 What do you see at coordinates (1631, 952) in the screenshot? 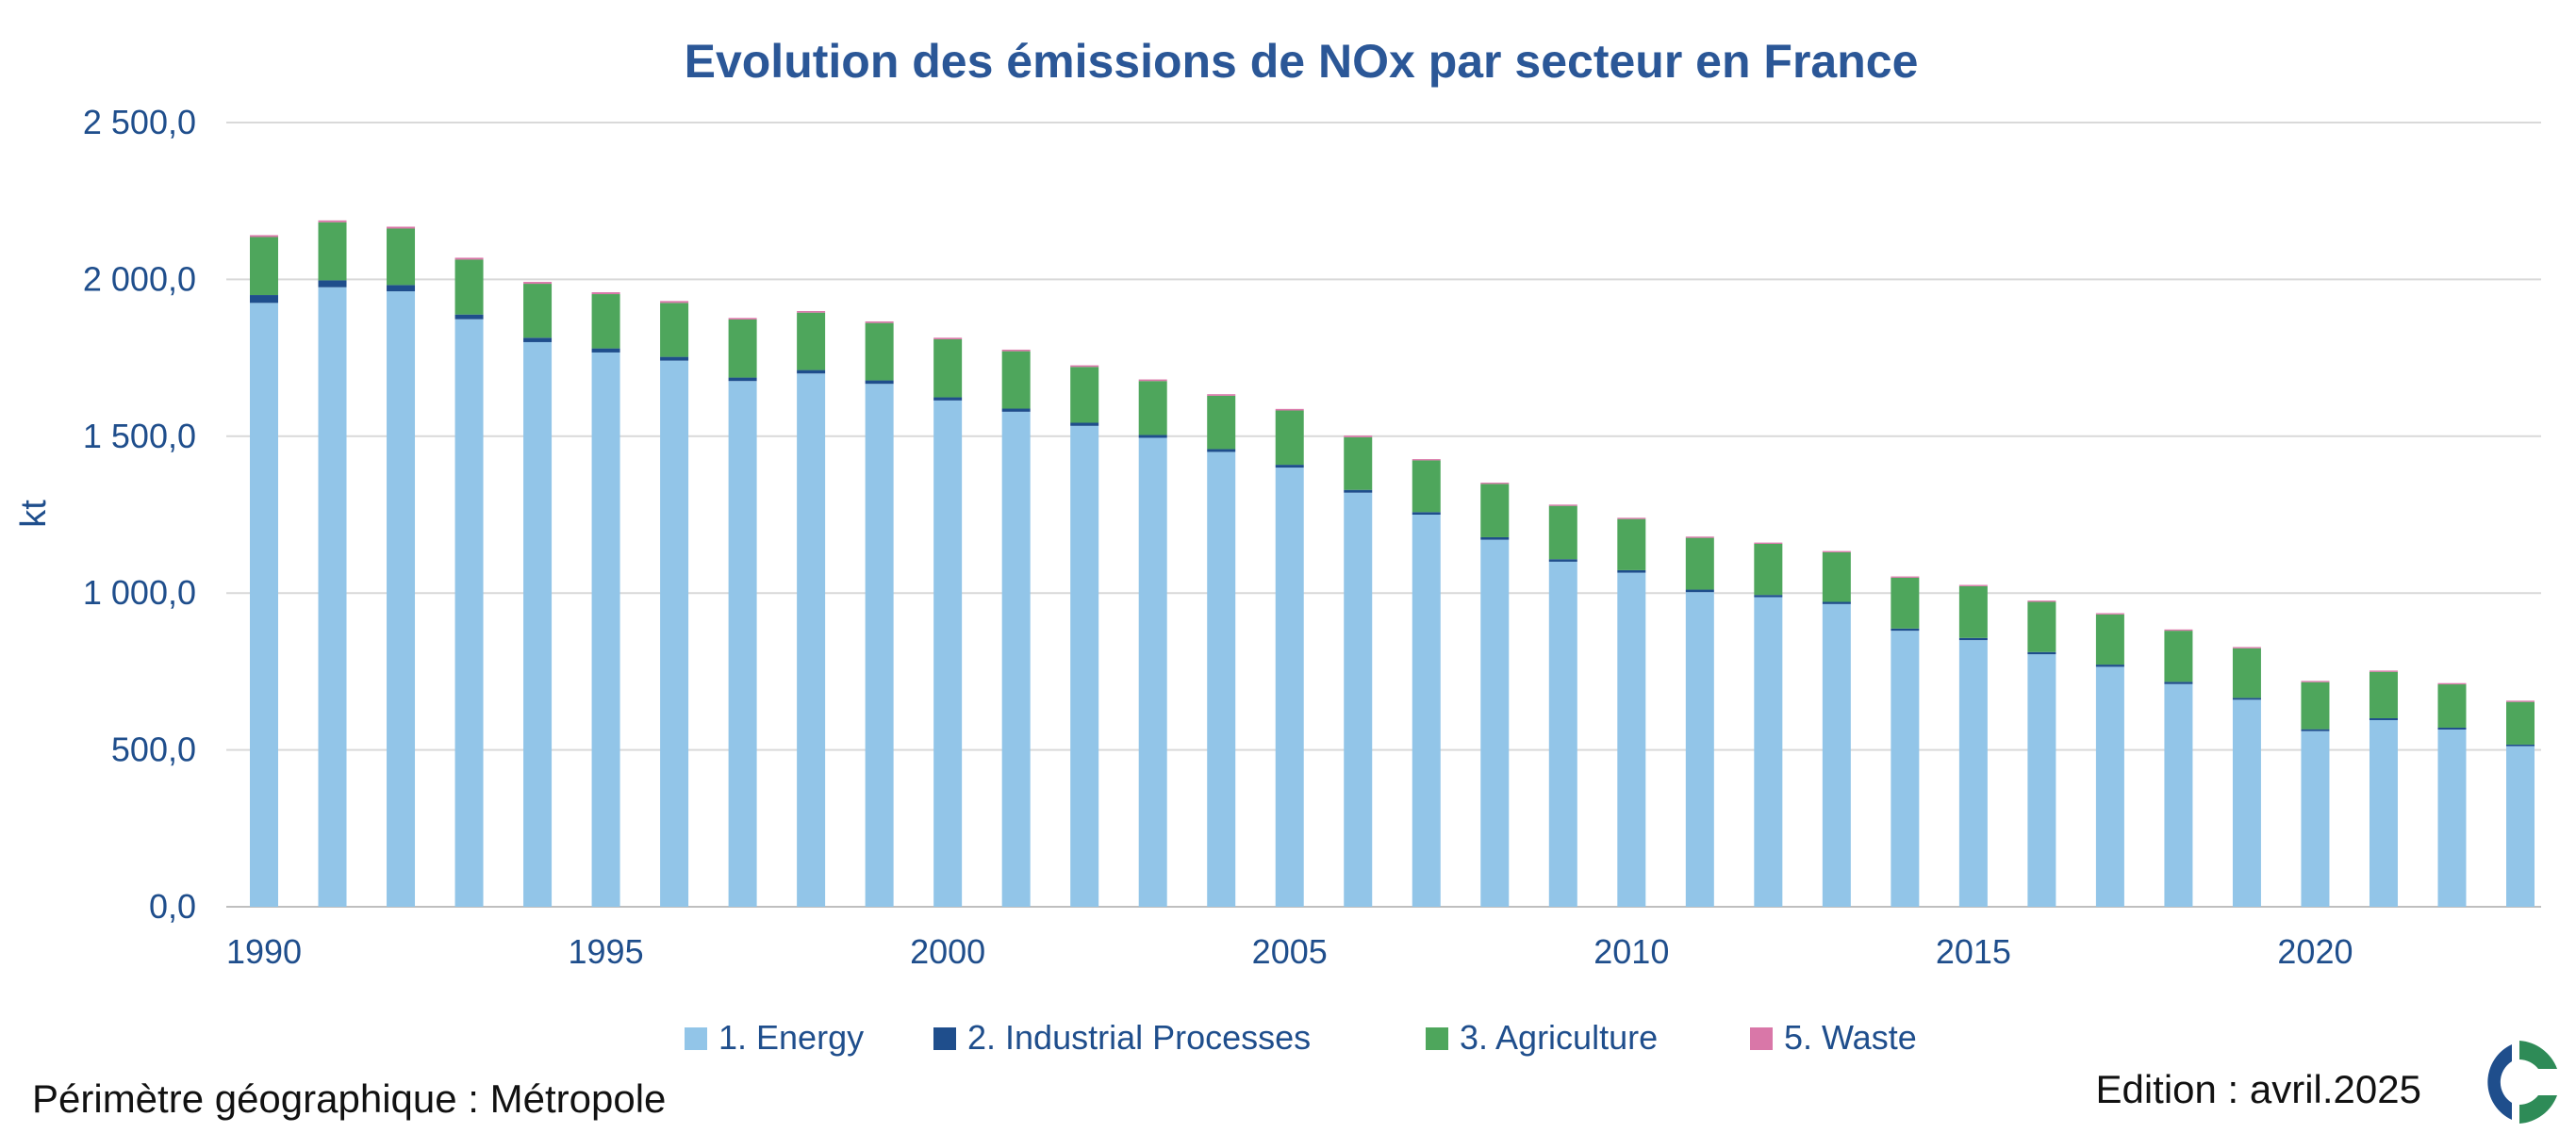
I see `x-tick-label: 2010` at bounding box center [1631, 952].